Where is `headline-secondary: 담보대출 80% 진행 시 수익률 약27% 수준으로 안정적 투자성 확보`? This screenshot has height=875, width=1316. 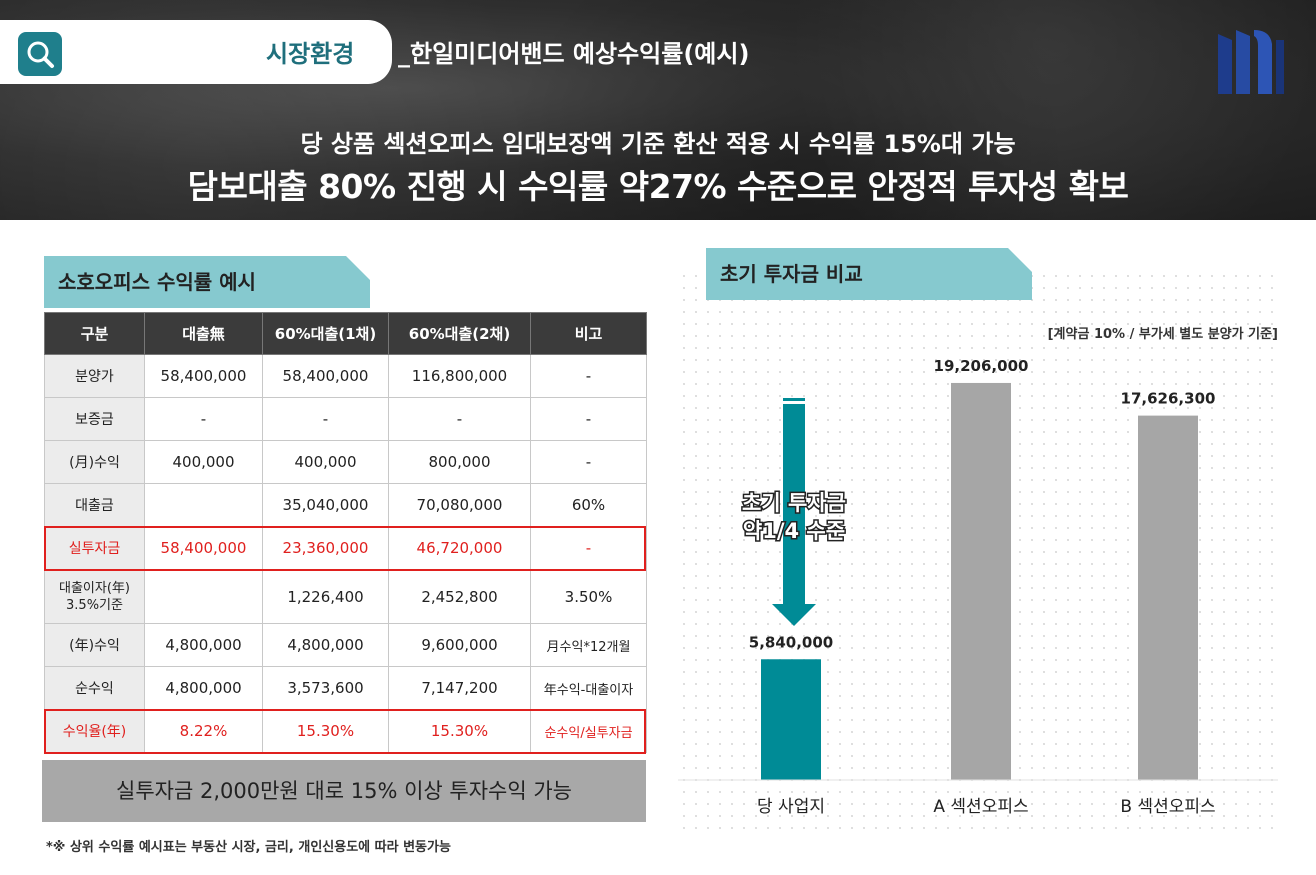
headline-secondary: 담보대출 80% 진행 시 수익률 약27% 수준으로 안정적 투자성 확보 is located at coordinates (658, 186).